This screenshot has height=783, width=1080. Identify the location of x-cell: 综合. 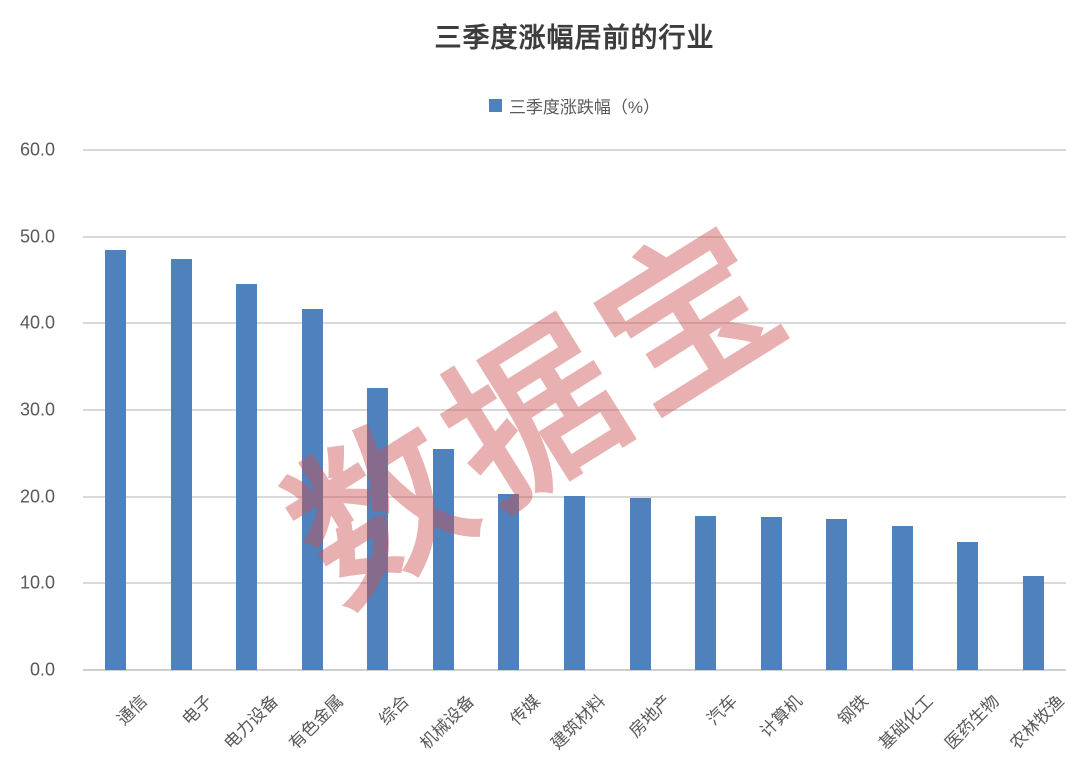
(379, 726).